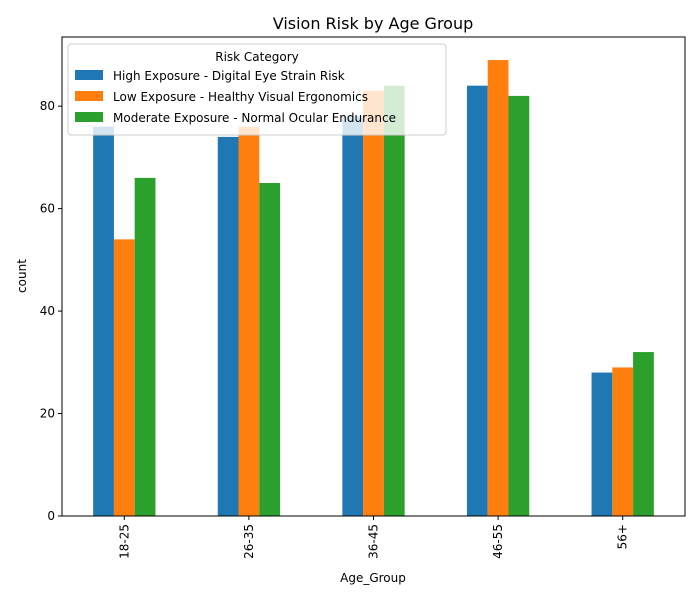 The image size is (700, 600). What do you see at coordinates (374, 541) in the screenshot?
I see `x-tick-label-36-45: 36-45` at bounding box center [374, 541].